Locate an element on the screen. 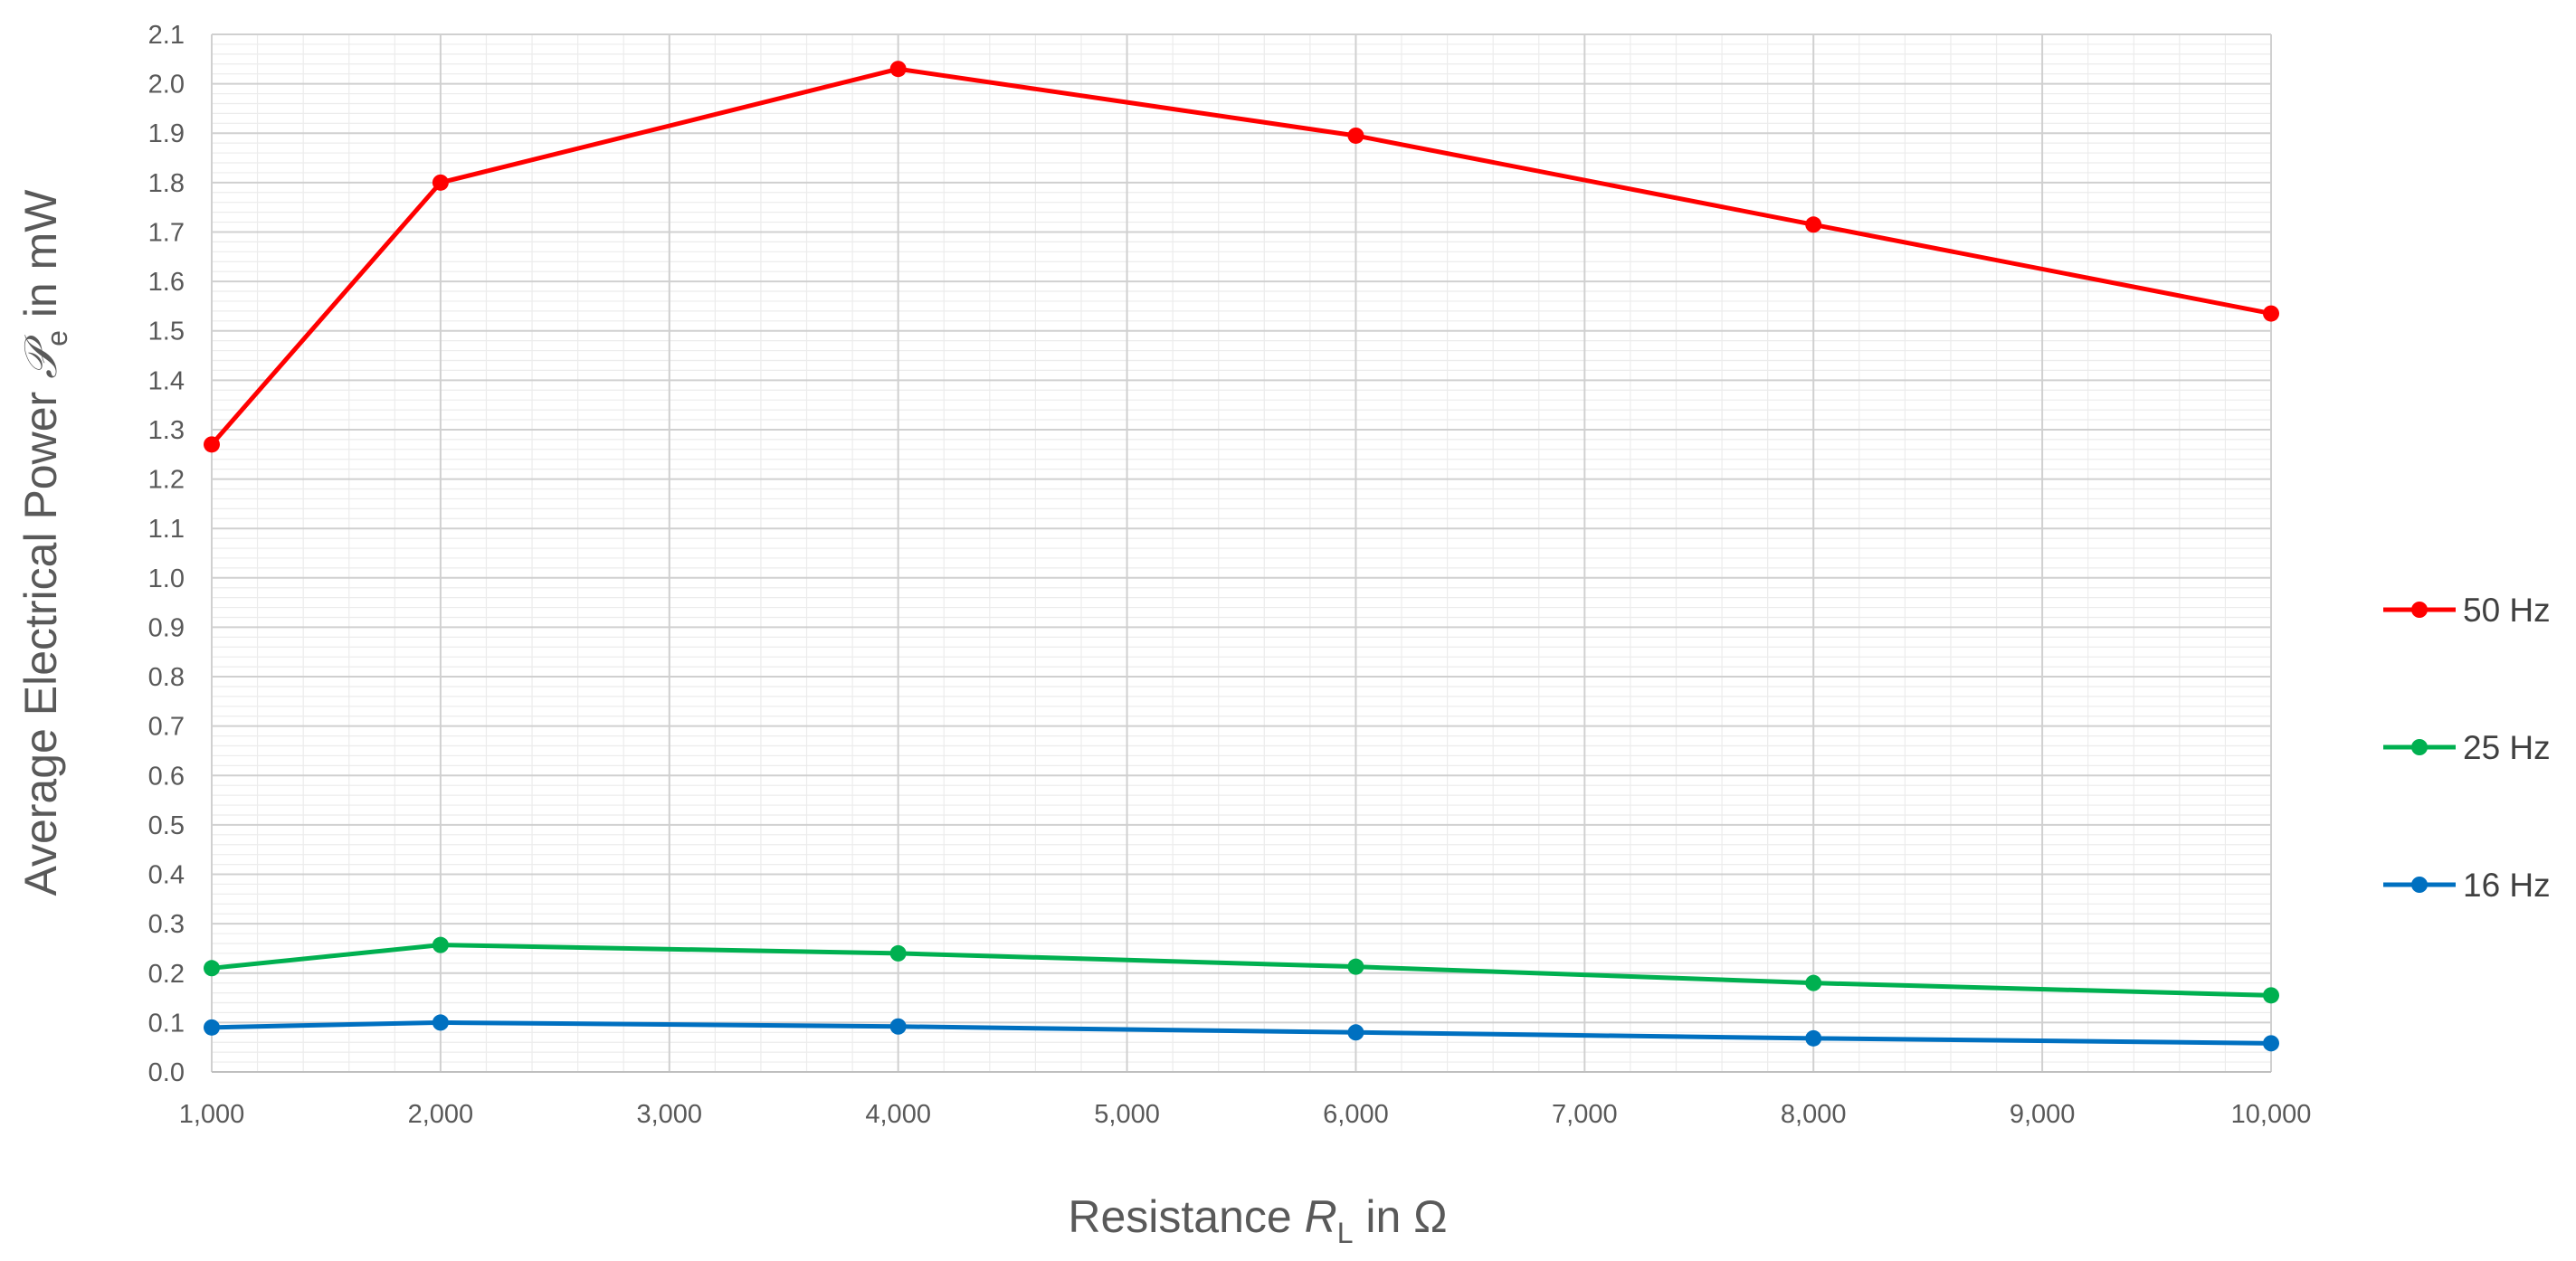  x-tick-label: 8,000 is located at coordinates (1814, 1114).